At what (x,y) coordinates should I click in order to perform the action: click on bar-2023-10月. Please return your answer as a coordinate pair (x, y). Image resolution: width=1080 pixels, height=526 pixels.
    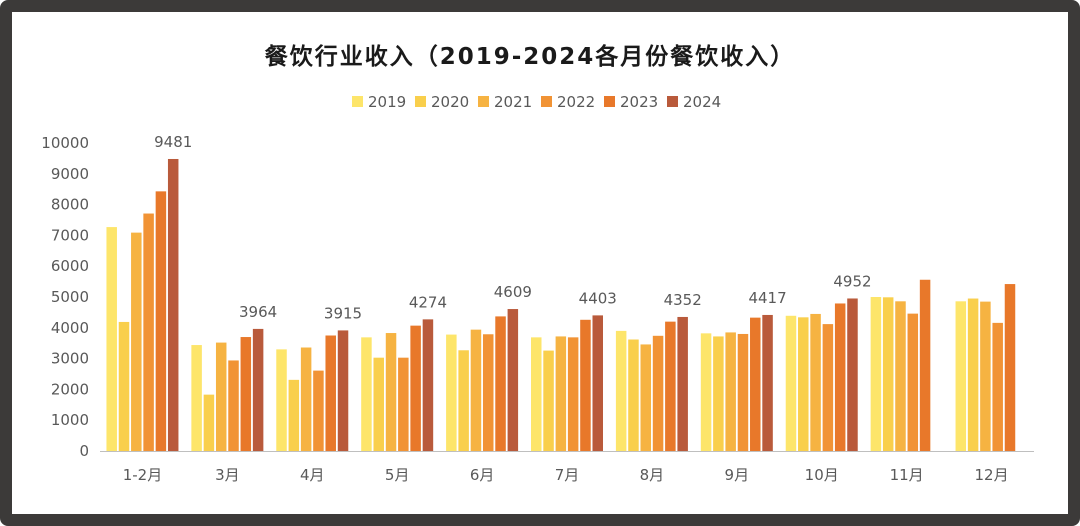
    Looking at the image, I should click on (840, 377).